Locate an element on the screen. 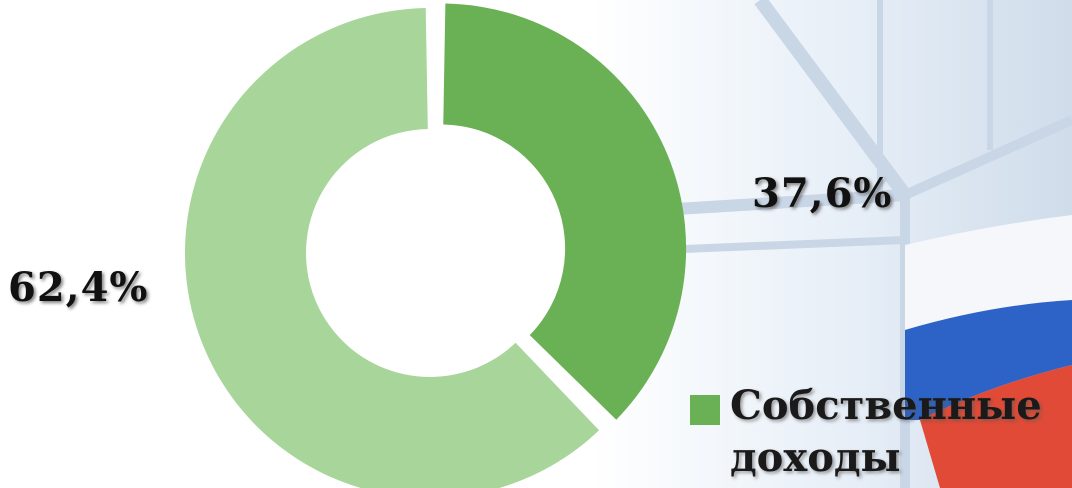 The image size is (1072, 488). slice-label-own-revenue: 37,6% is located at coordinates (822, 193).